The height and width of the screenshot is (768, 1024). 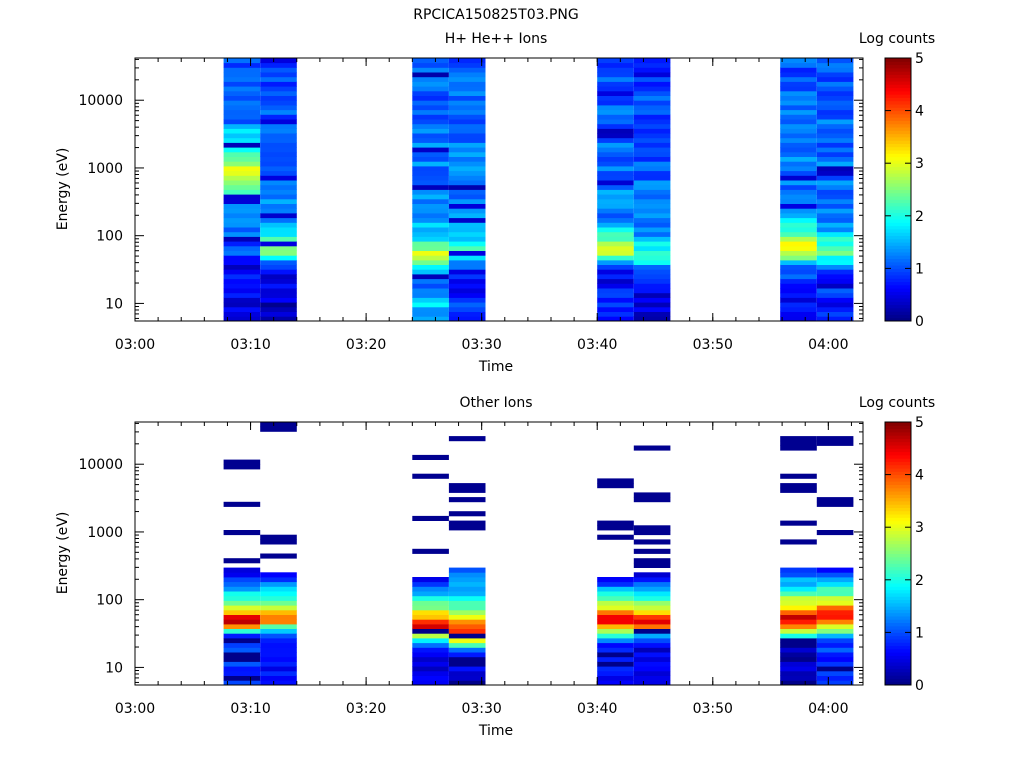 I want to click on colorbar-tick-label: 5, so click(x=919, y=423).